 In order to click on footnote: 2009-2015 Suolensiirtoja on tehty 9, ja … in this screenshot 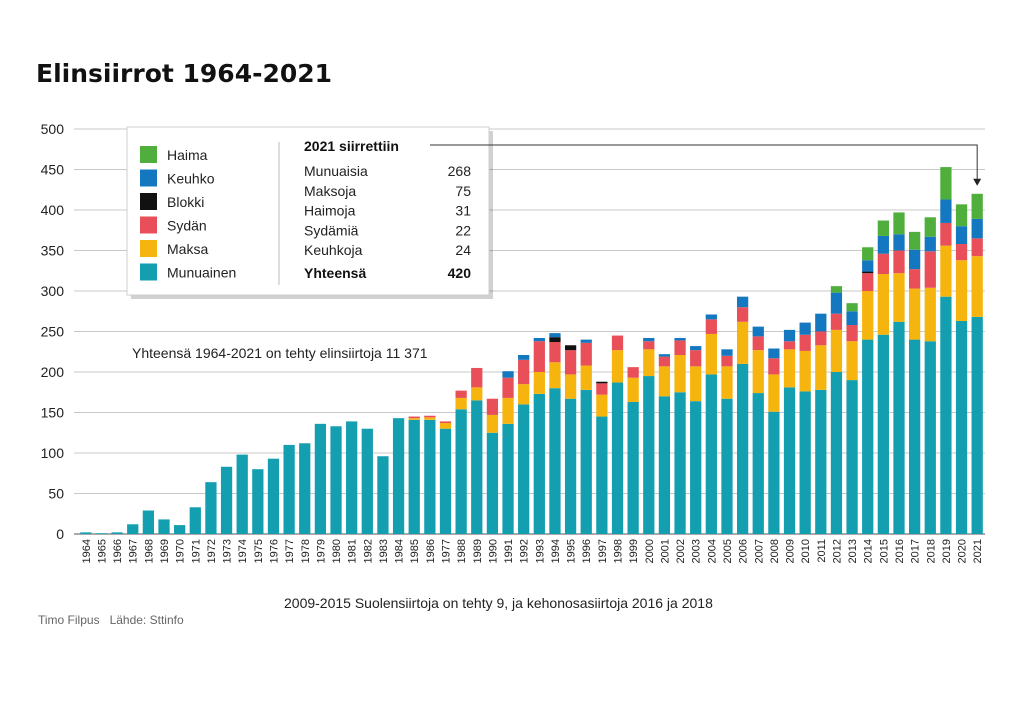, I will do `click(498, 603)`.